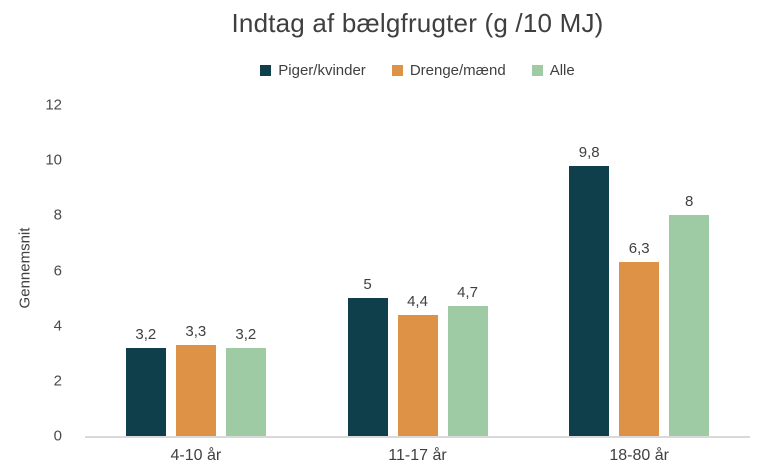 Image resolution: width=760 pixels, height=476 pixels. I want to click on legend-item-2: Drenge/mænd, so click(448, 70).